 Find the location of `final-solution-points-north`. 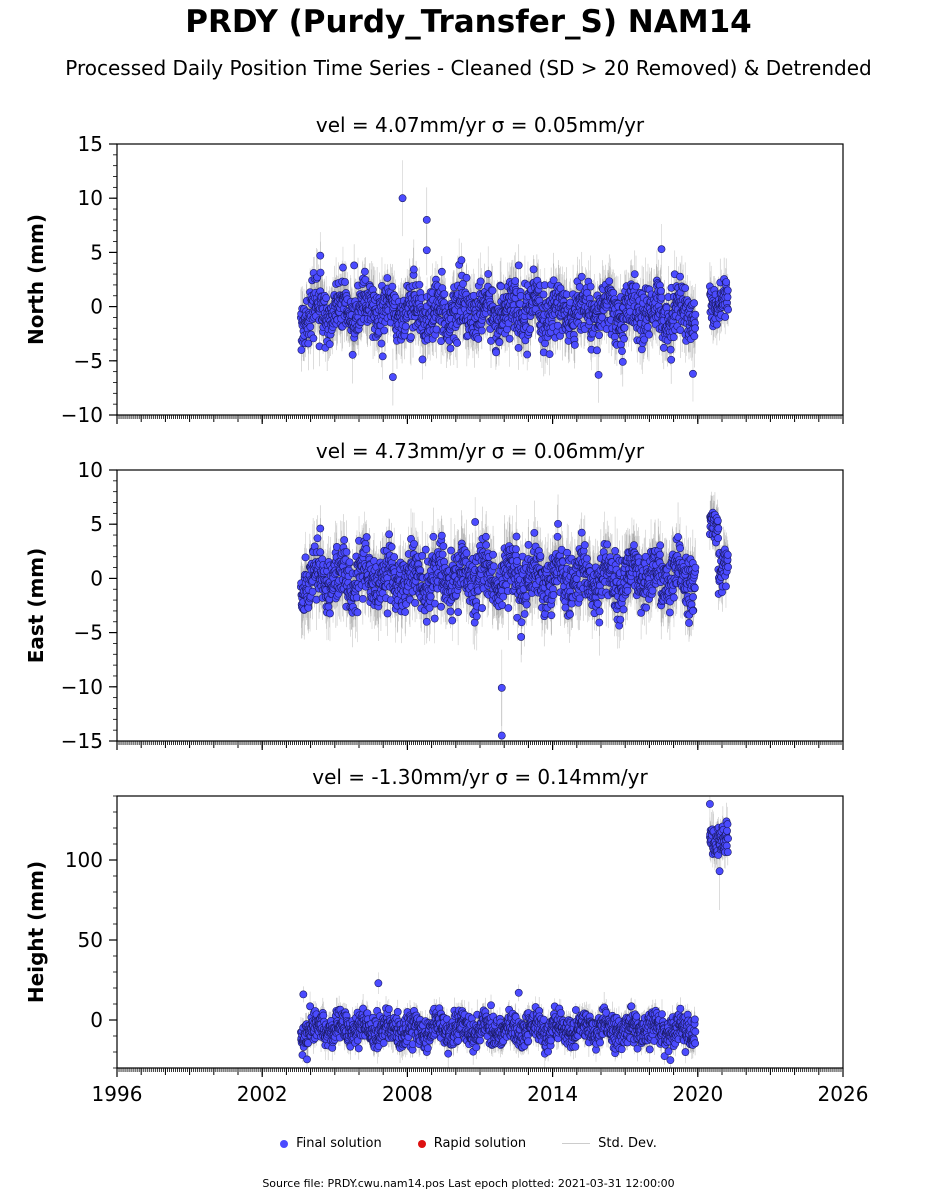

final-solution-points-north is located at coordinates (514, 287).